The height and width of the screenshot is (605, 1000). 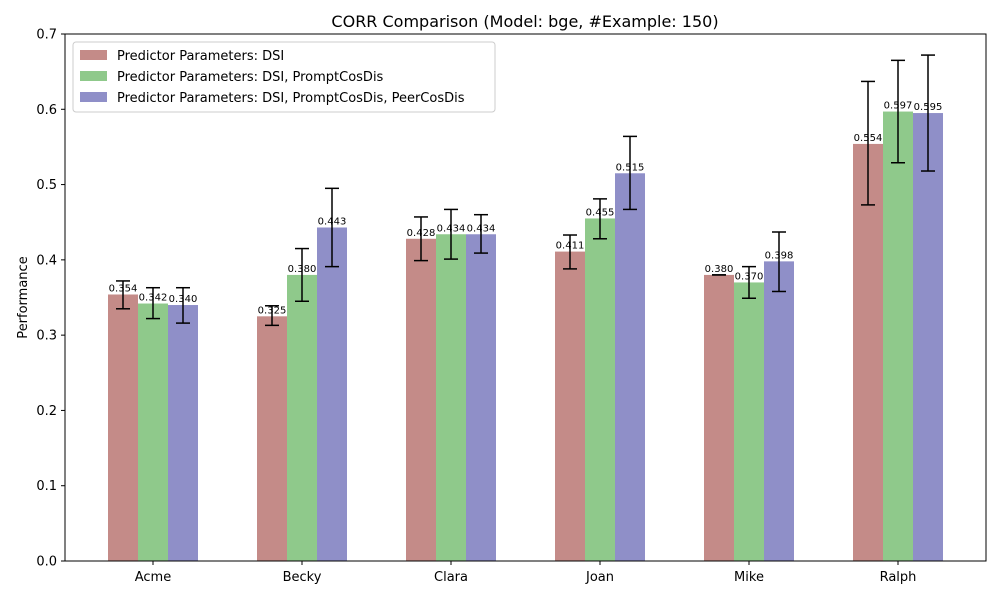 I want to click on bar-value-label: 0.325, so click(x=272, y=310).